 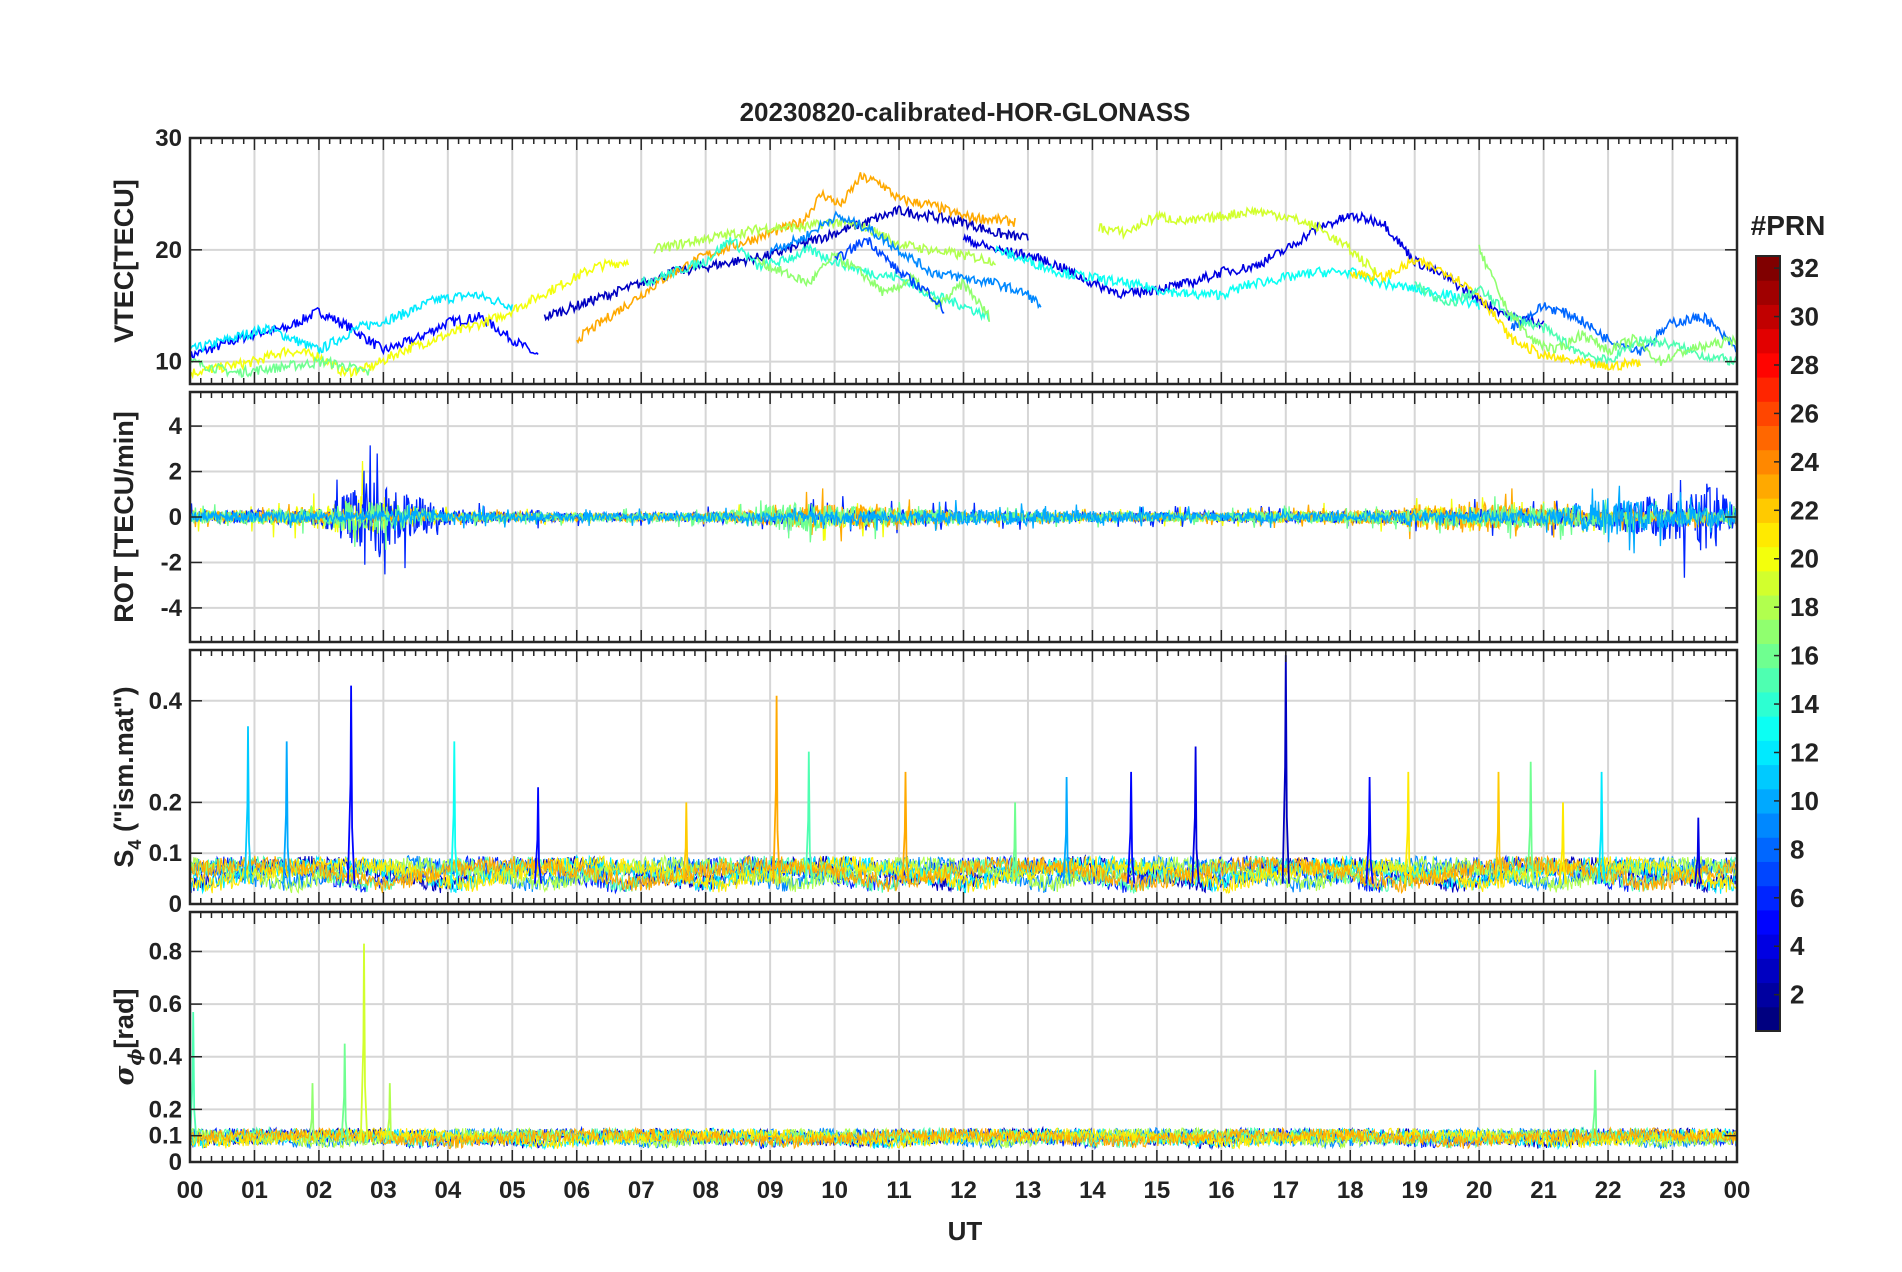 What do you see at coordinates (512, 1190) in the screenshot?
I see `x-tick-label: 05` at bounding box center [512, 1190].